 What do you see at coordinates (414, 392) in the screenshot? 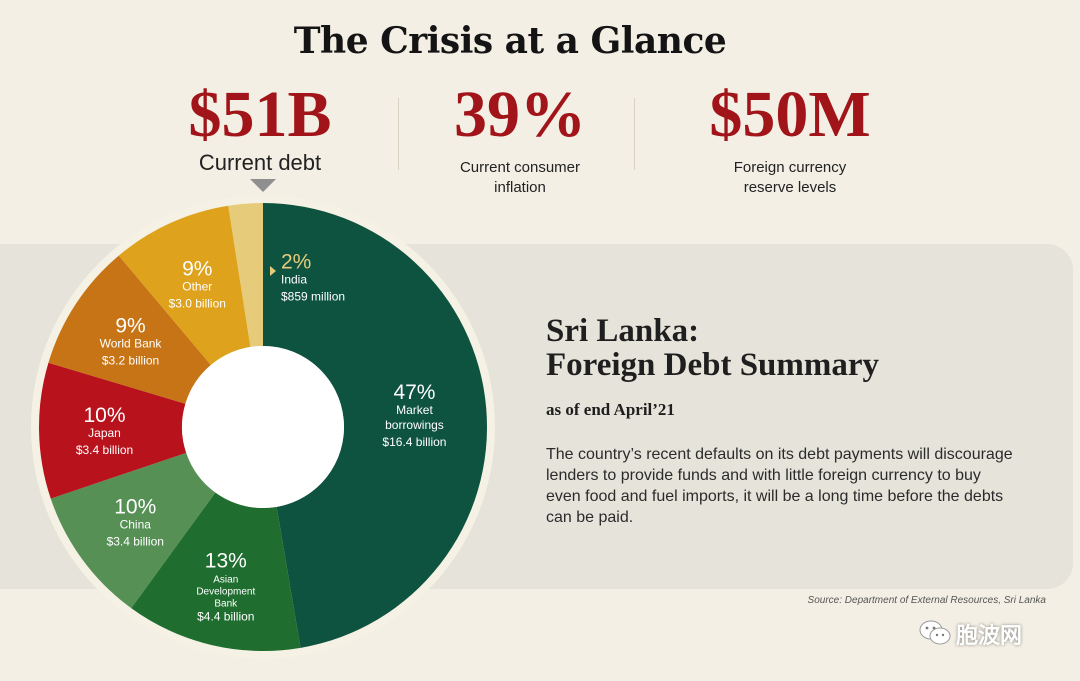
I see `pie-percent-label: 47%` at bounding box center [414, 392].